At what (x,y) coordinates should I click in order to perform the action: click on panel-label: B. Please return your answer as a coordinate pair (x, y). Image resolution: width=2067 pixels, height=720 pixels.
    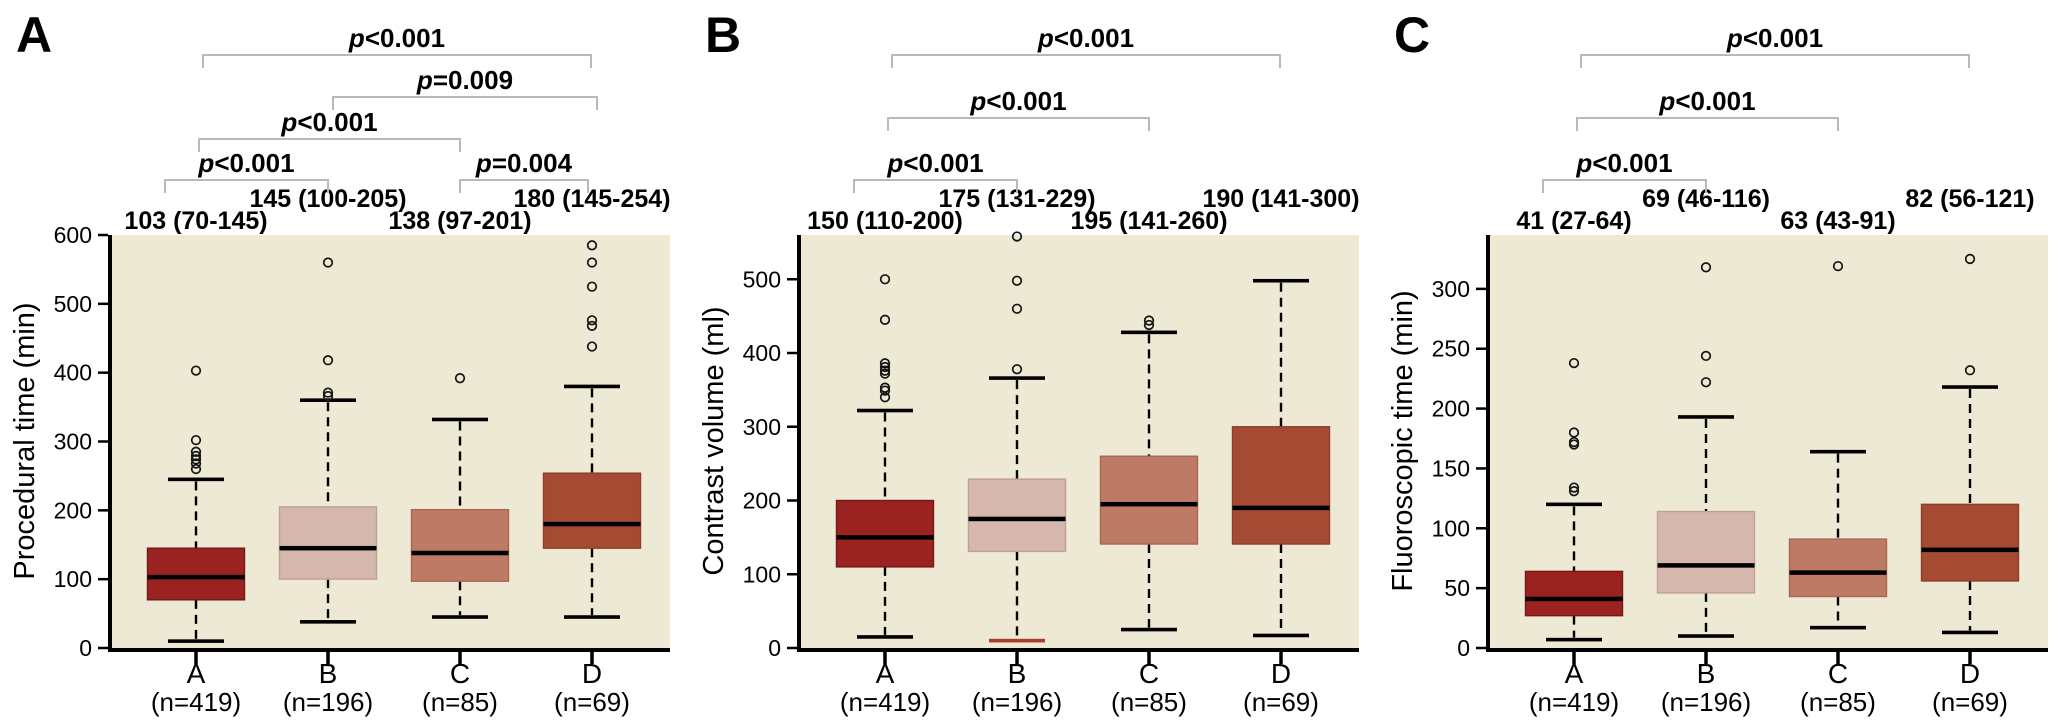
    Looking at the image, I should click on (723, 35).